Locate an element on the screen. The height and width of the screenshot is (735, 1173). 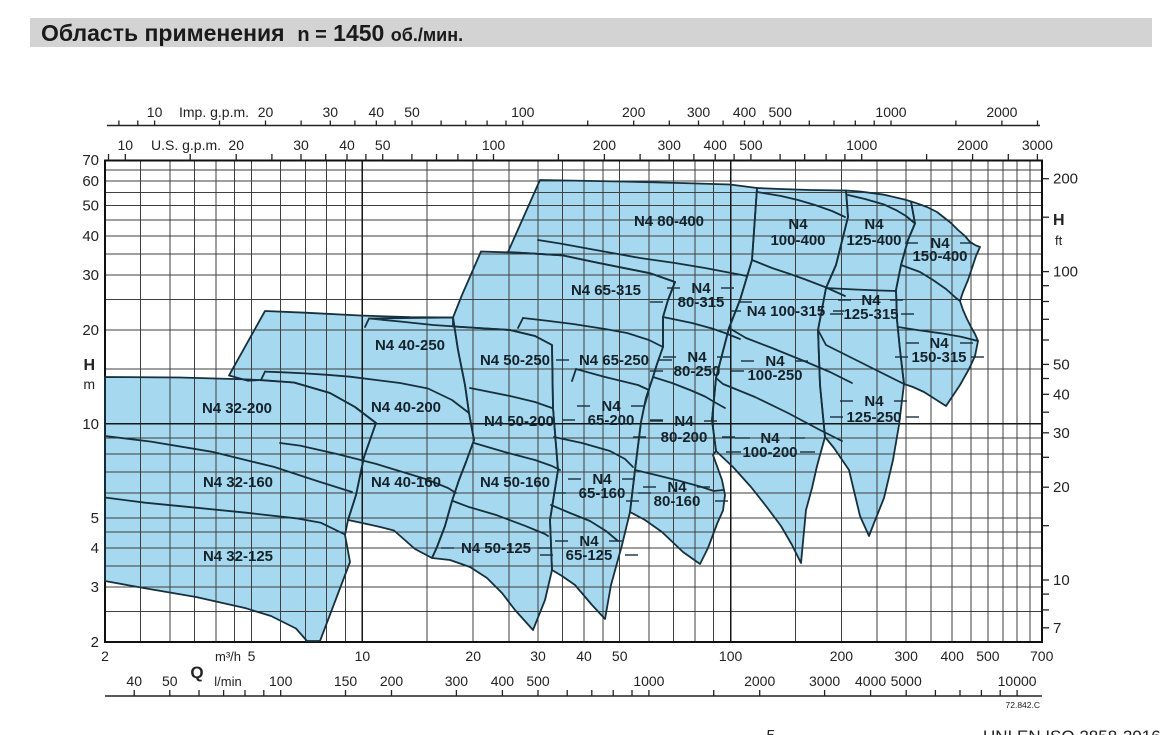
svg-text: 125-400 is located at coordinates (873, 240).